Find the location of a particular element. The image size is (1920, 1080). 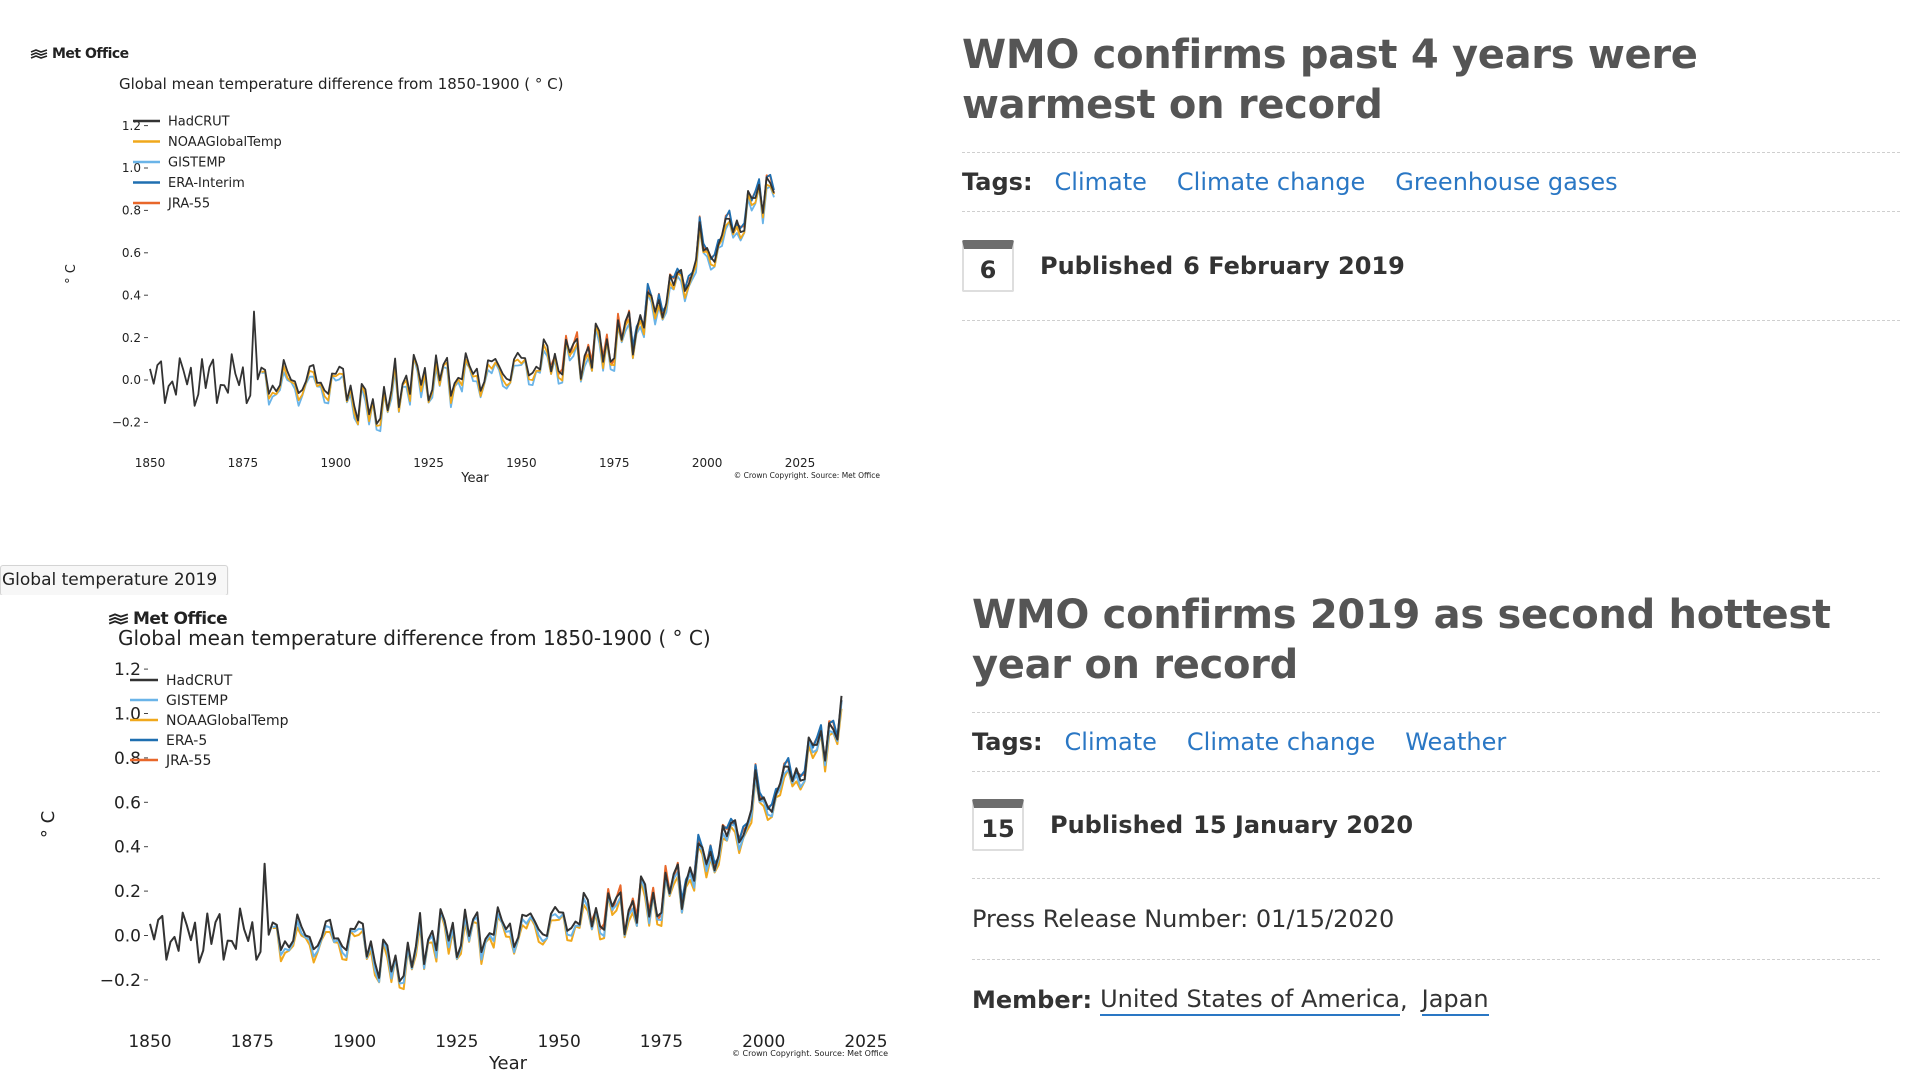

published-row: 15 Published 15 January 2020 is located at coordinates (1426, 825).